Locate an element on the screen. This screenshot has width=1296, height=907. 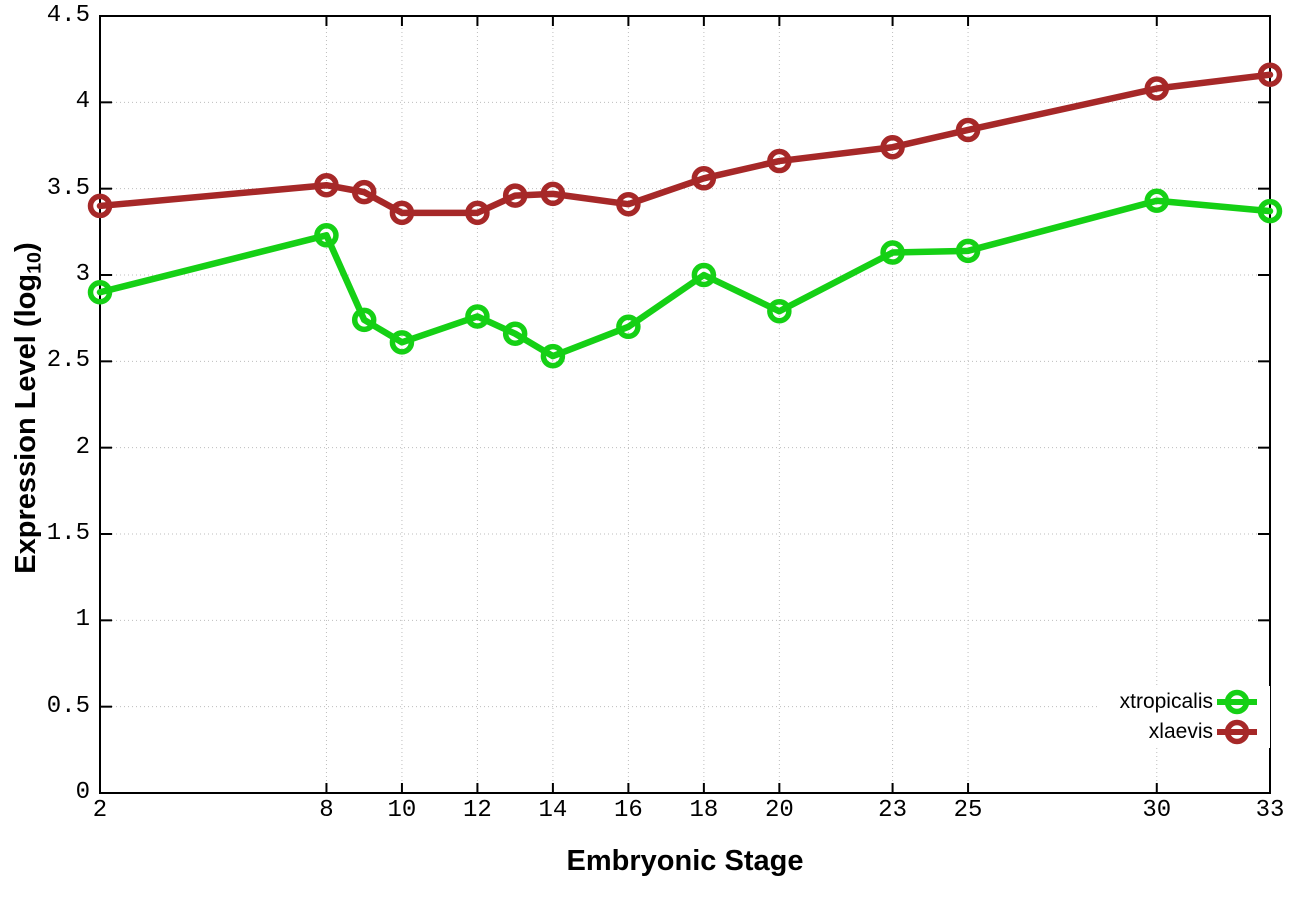
x-tick-label-12: 12 is located at coordinates (477, 810).